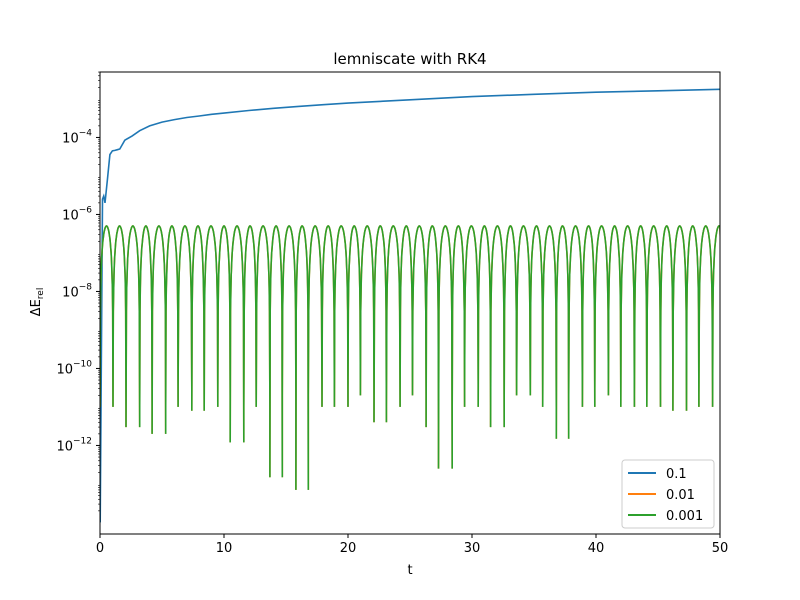 The image size is (800, 600). I want to click on y-axis-label: ΔErel, so click(37, 302).